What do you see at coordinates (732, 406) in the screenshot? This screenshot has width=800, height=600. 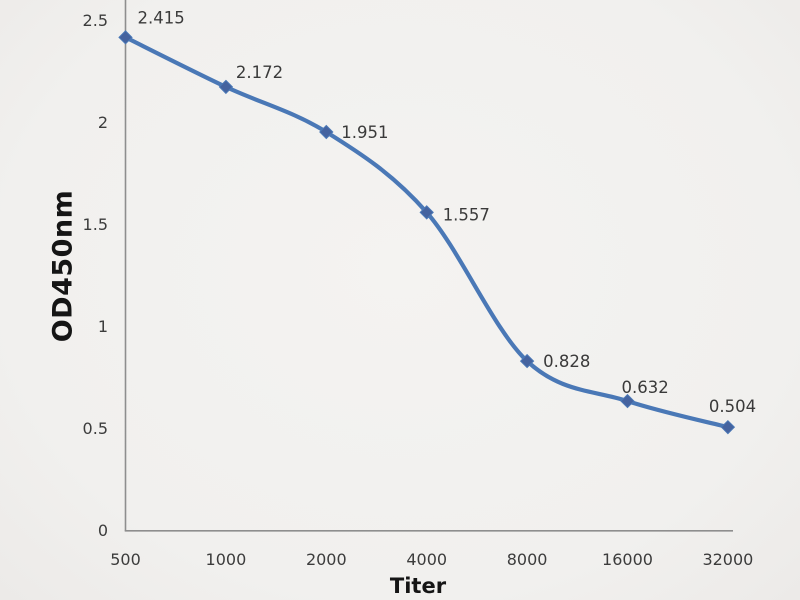 I see `data-point-label: 0.504` at bounding box center [732, 406].